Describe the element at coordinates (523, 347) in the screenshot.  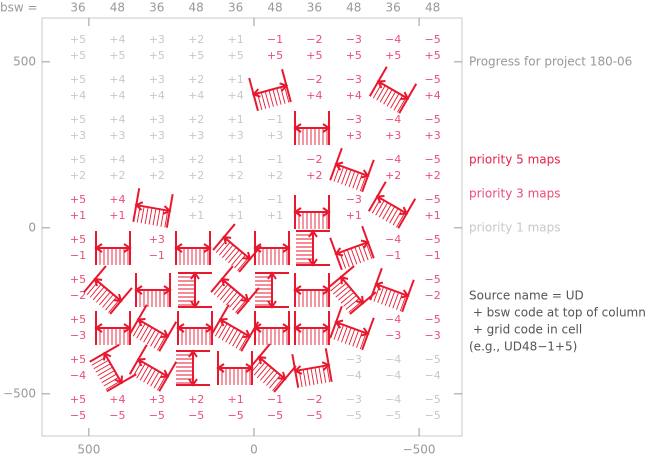
I see `note: (e.g., UD48−1+5)` at that location.